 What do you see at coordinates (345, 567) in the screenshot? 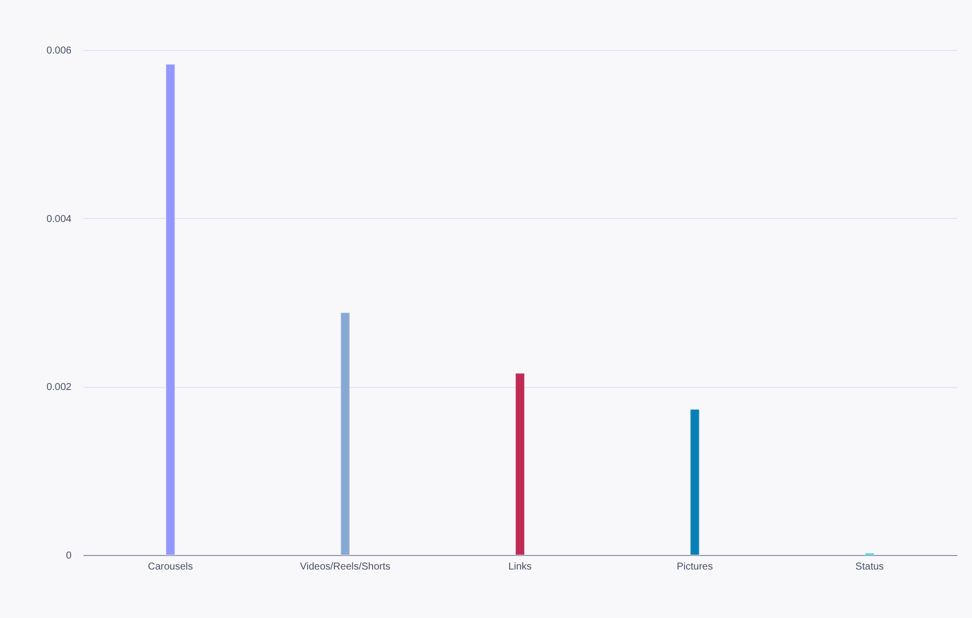
I see `x-tick-label: Videos/Reels/Shorts` at bounding box center [345, 567].